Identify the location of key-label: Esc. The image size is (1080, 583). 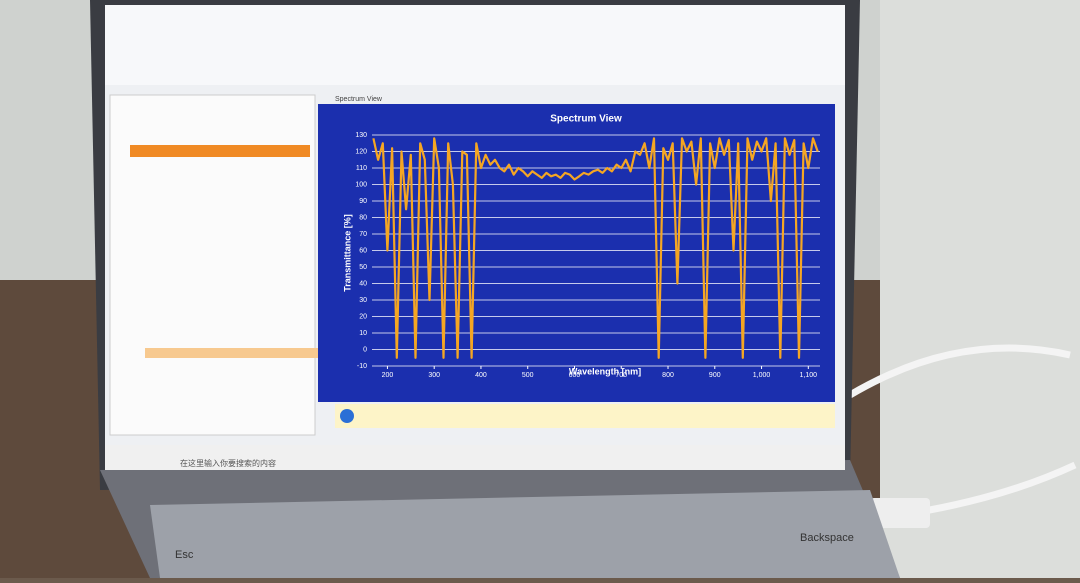
(184, 555).